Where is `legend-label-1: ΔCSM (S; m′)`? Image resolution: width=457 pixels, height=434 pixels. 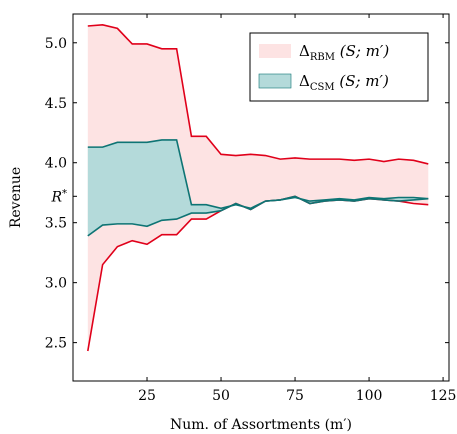
legend-label-1: ΔCSM (S; m′) is located at coordinates (344, 82).